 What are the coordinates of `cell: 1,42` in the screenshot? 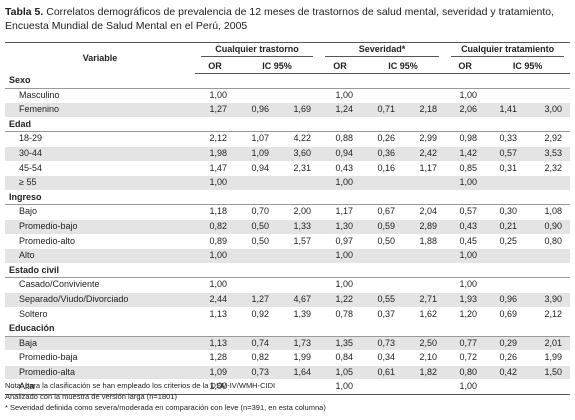 It's located at (465, 154).